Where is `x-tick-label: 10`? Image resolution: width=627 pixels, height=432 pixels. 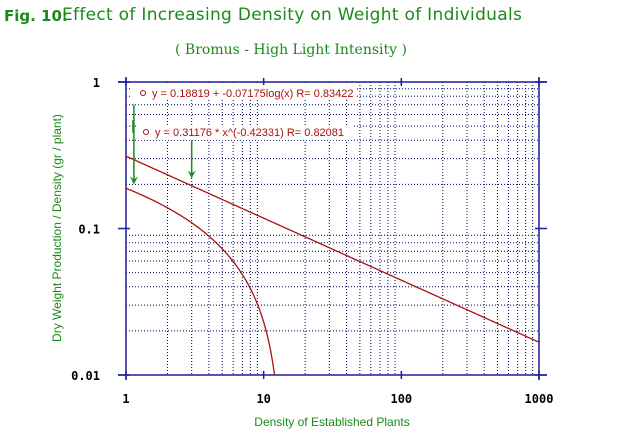 x-tick-label: 10 is located at coordinates (263, 399).